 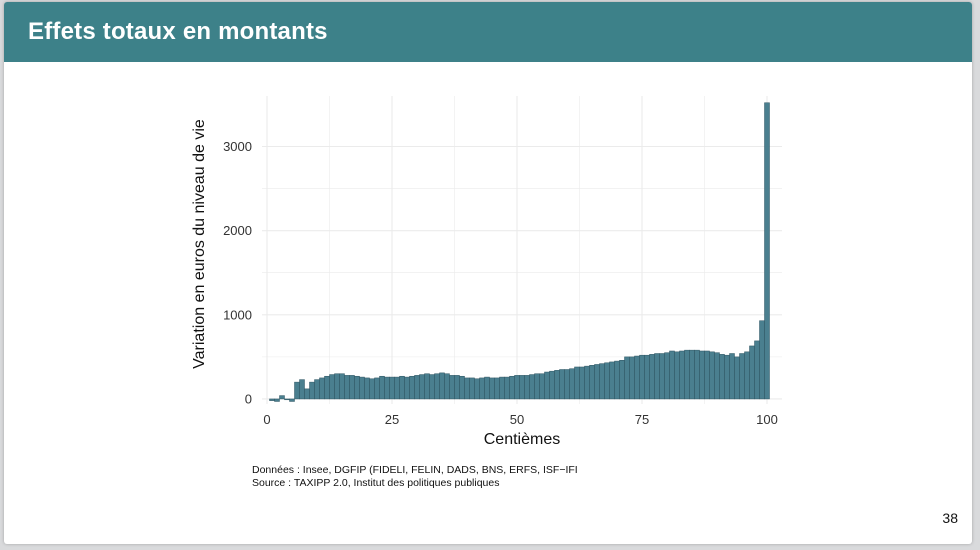 What do you see at coordinates (522, 439) in the screenshot?
I see `x-axis-label: Centièmes` at bounding box center [522, 439].